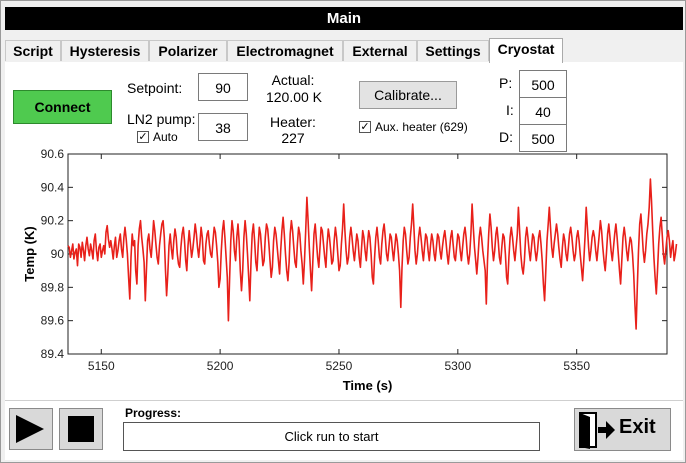 The width and height of the screenshot is (686, 463). What do you see at coordinates (155, 88) in the screenshot?
I see `setpoint-label: Setpoint:` at bounding box center [155, 88].